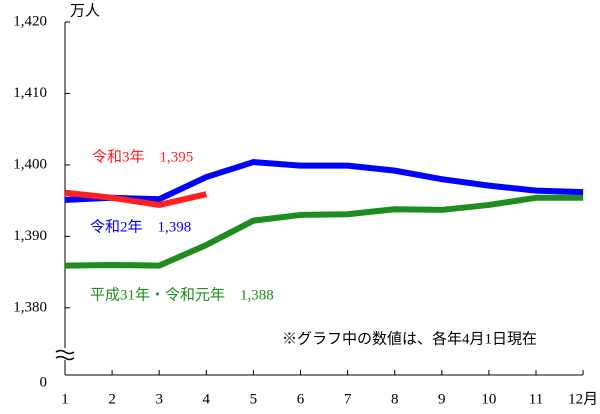  I want to click on x-tick-label: 3, so click(159, 399).